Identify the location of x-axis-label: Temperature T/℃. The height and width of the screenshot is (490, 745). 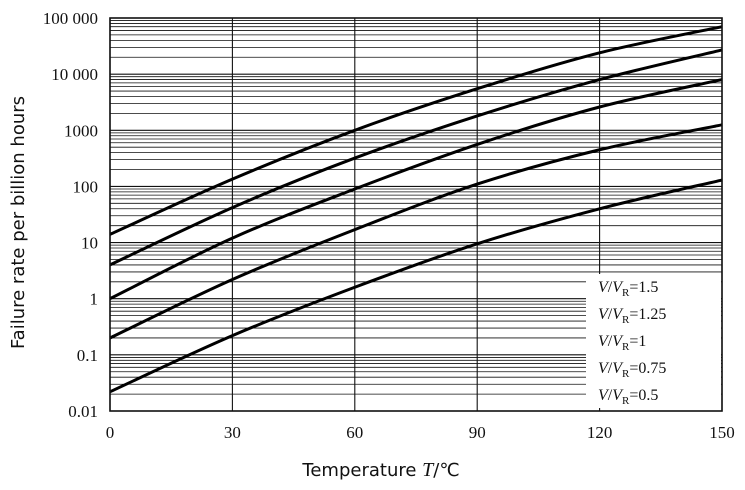
(380, 470).